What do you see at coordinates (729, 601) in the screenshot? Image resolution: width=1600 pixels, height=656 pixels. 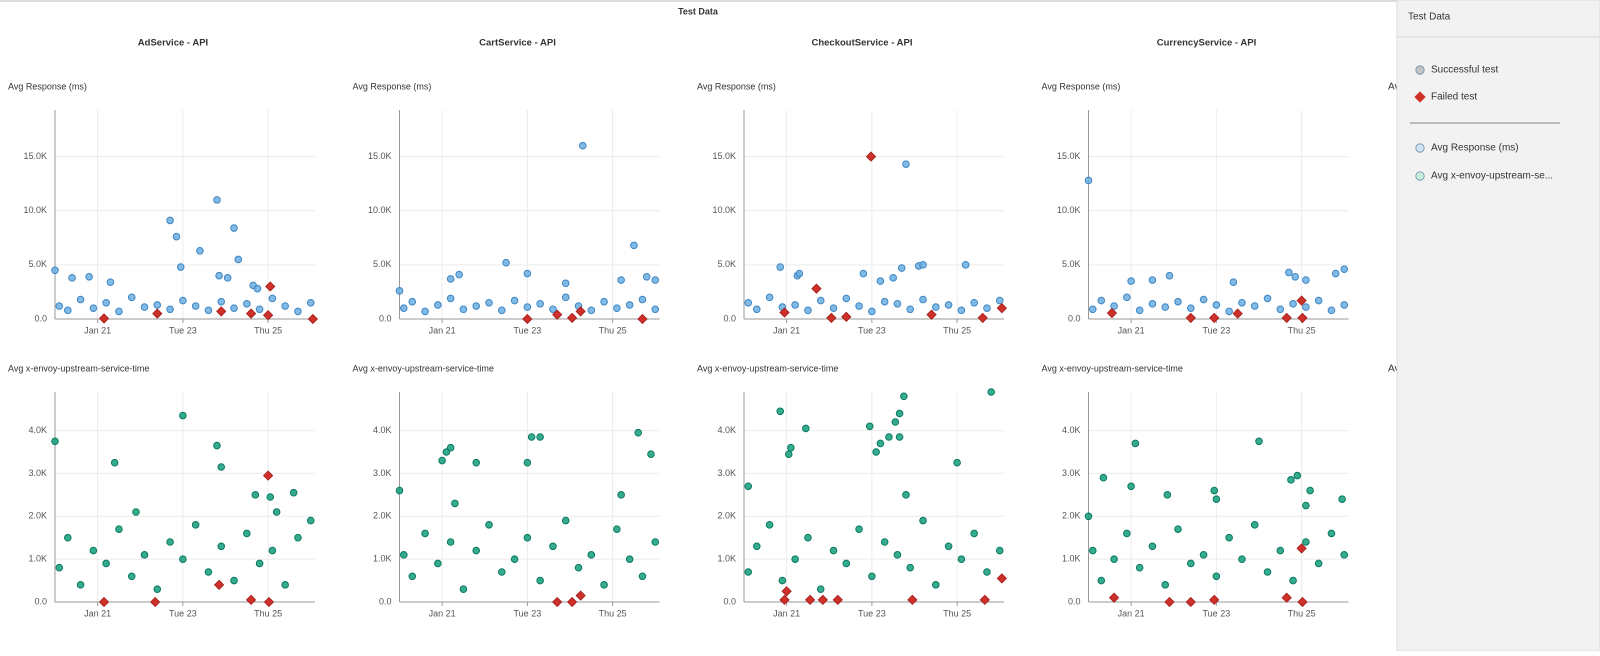 I see `y-tick-label: 0.0` at bounding box center [729, 601].